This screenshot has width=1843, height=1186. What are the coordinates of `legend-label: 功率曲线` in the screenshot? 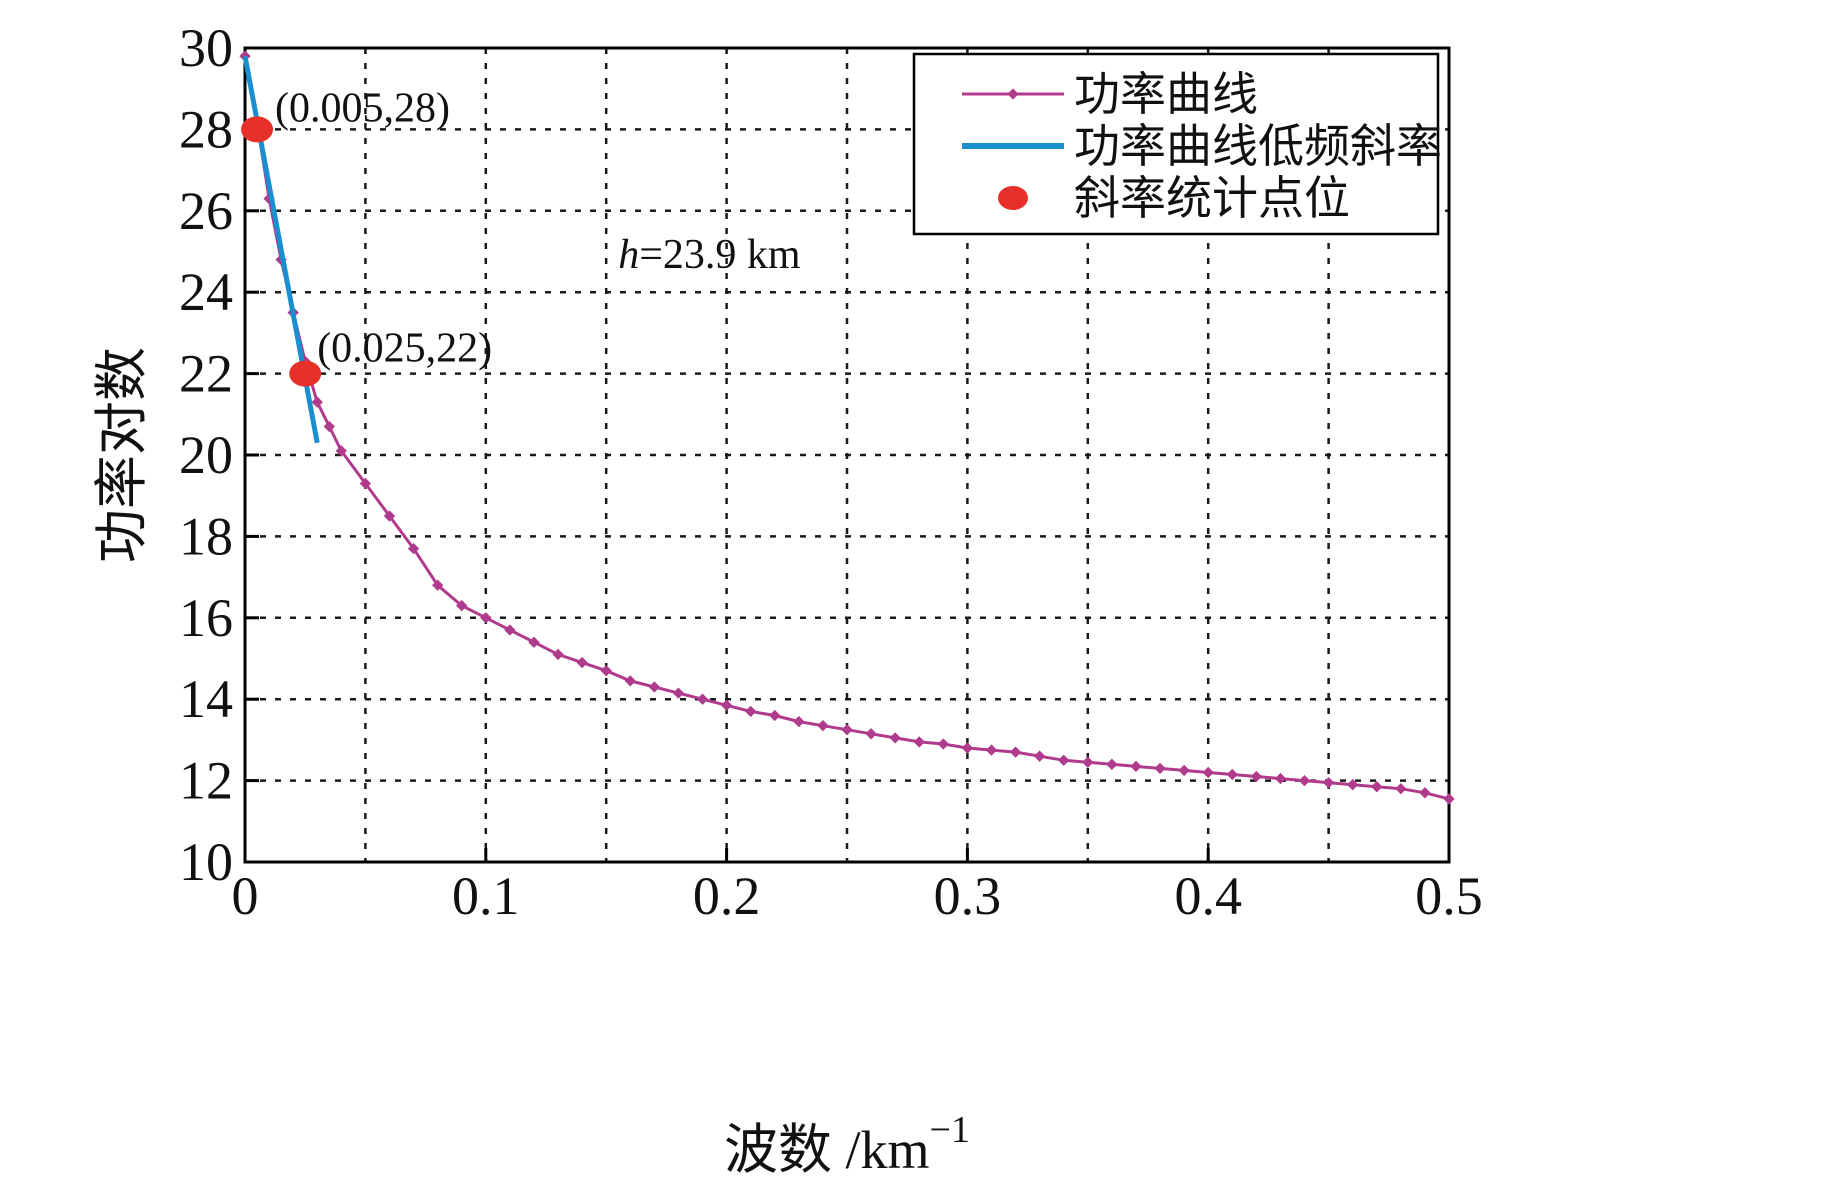 It's located at (1166, 94).